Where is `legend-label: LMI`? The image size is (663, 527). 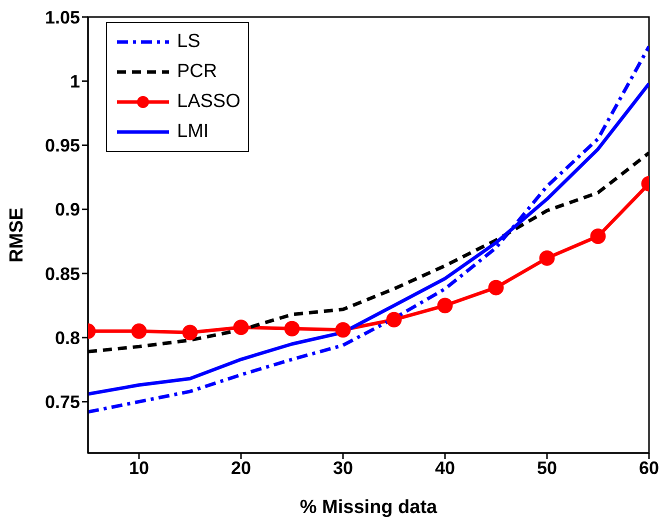 legend-label: LMI is located at coordinates (193, 132).